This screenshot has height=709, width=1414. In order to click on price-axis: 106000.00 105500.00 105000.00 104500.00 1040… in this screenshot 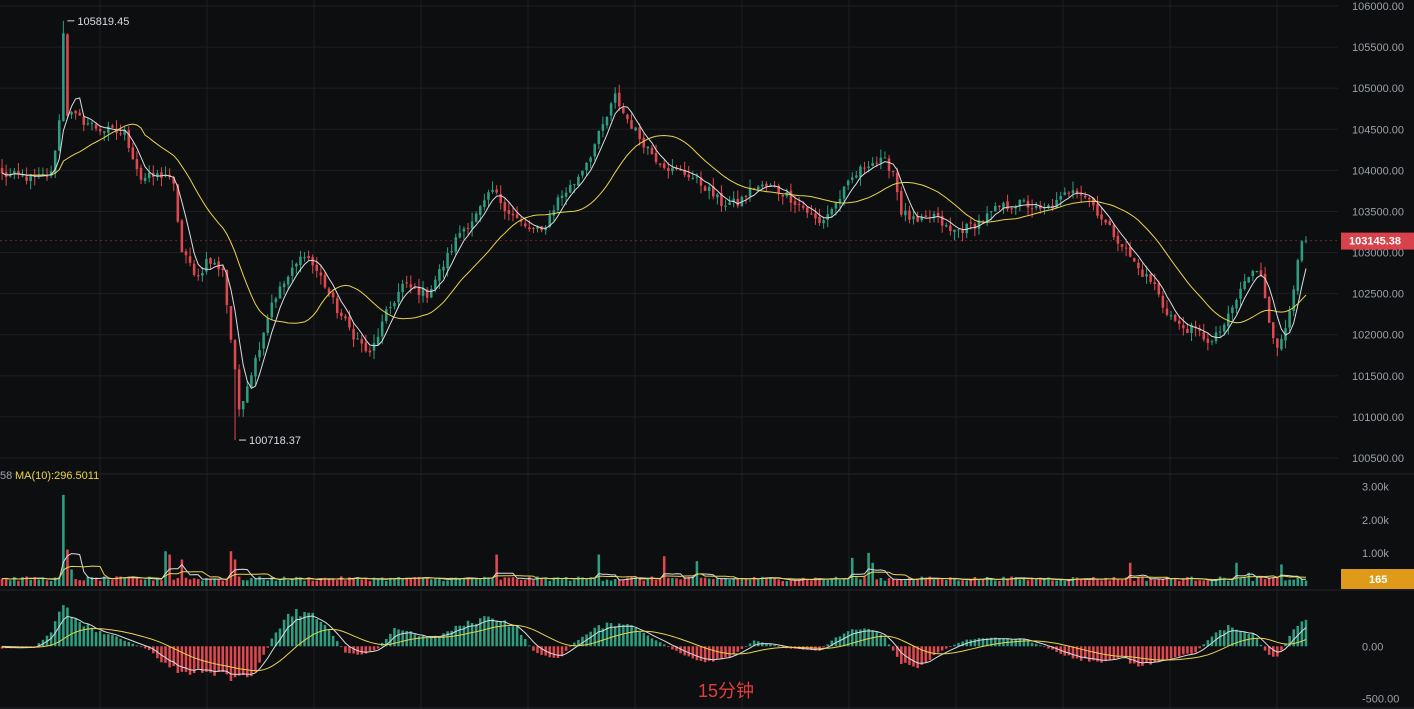, I will do `click(1378, 233)`.